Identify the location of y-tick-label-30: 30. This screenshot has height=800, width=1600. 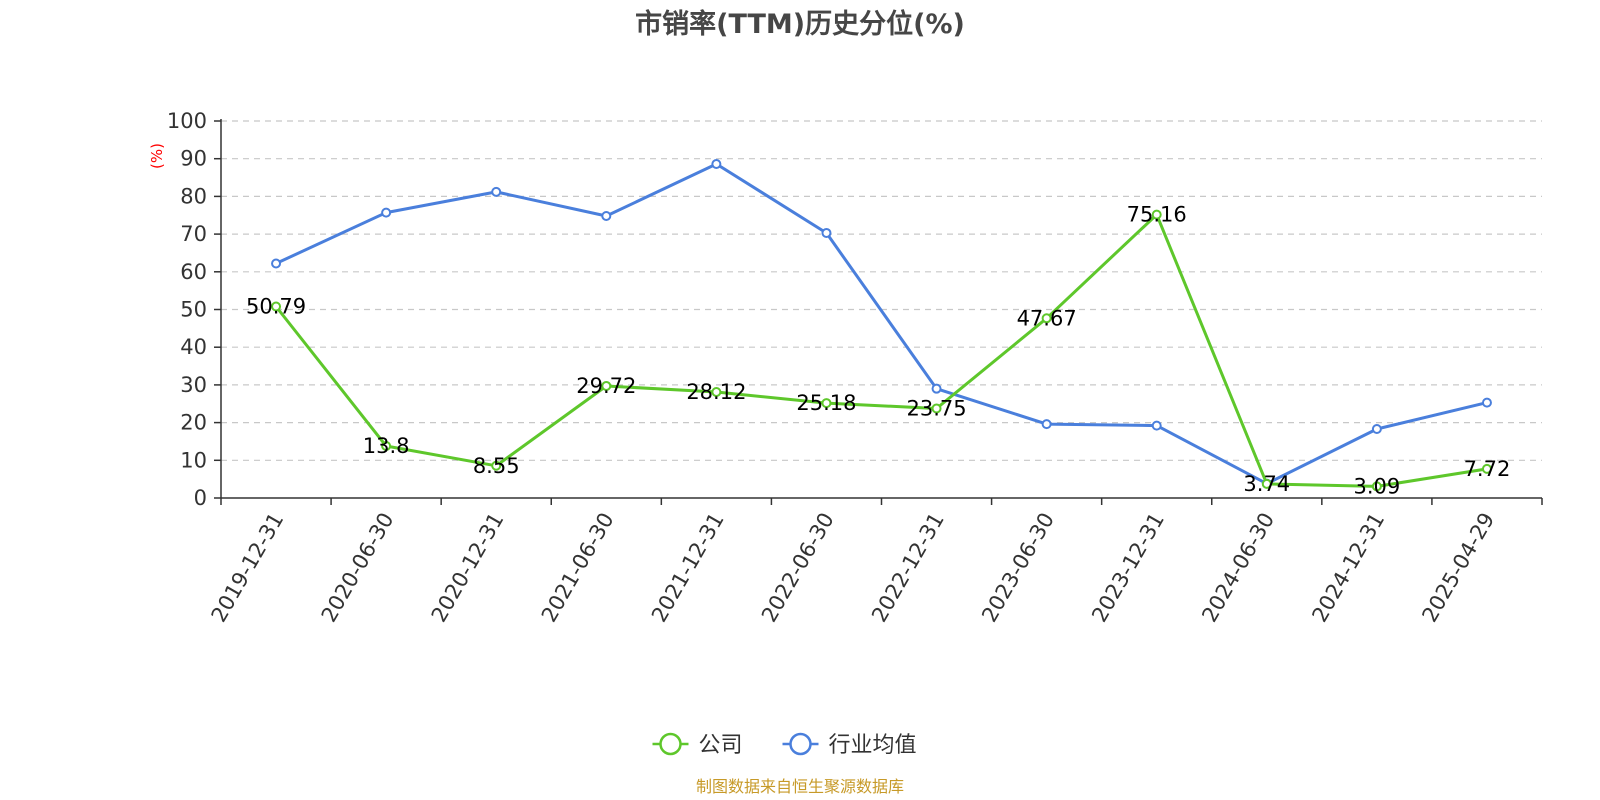
(193, 385).